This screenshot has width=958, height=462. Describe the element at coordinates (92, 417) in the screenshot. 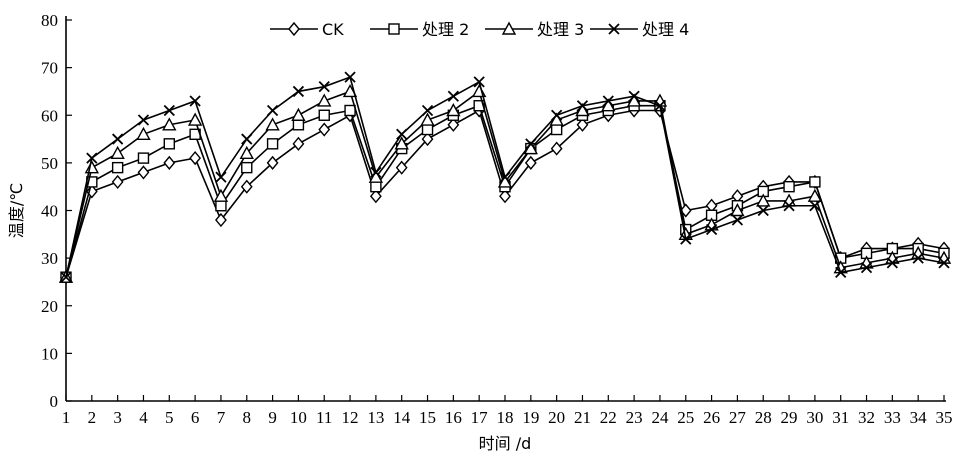

I see `x-tick-label: 2` at that location.